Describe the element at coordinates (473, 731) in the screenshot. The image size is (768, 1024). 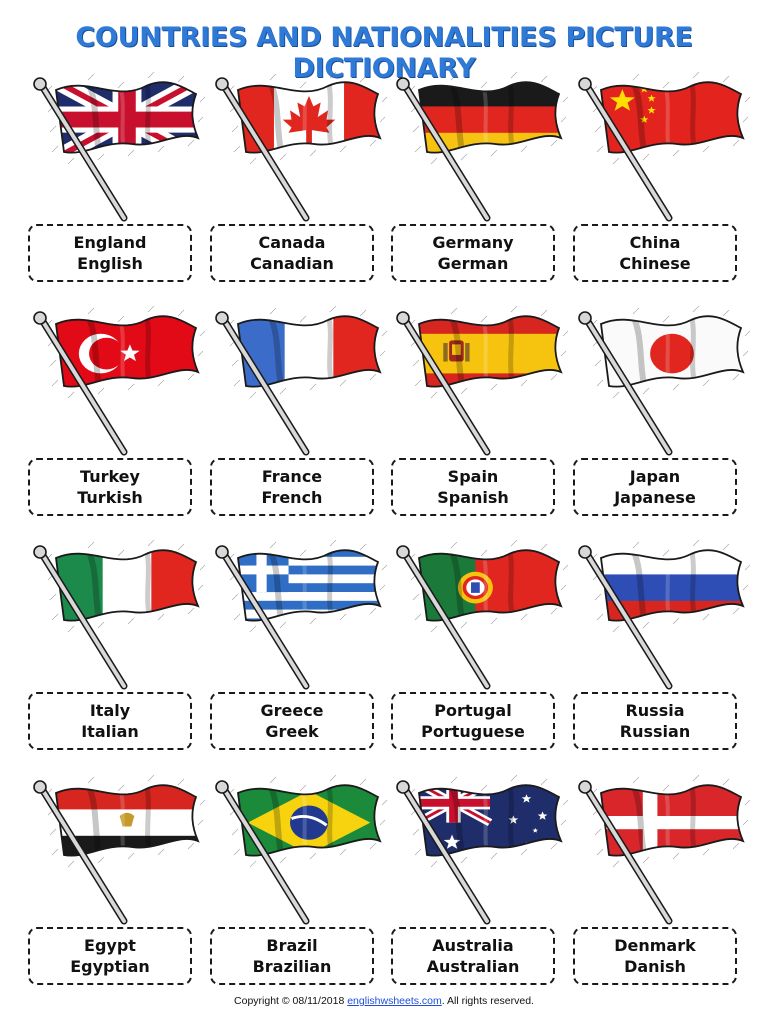
I see `nationality-name: Portuguese` at that location.